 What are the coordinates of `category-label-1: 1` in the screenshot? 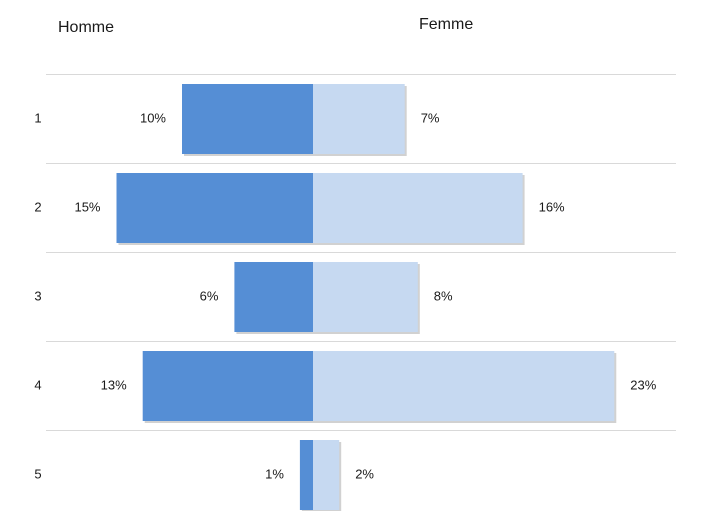 It's located at (37, 117).